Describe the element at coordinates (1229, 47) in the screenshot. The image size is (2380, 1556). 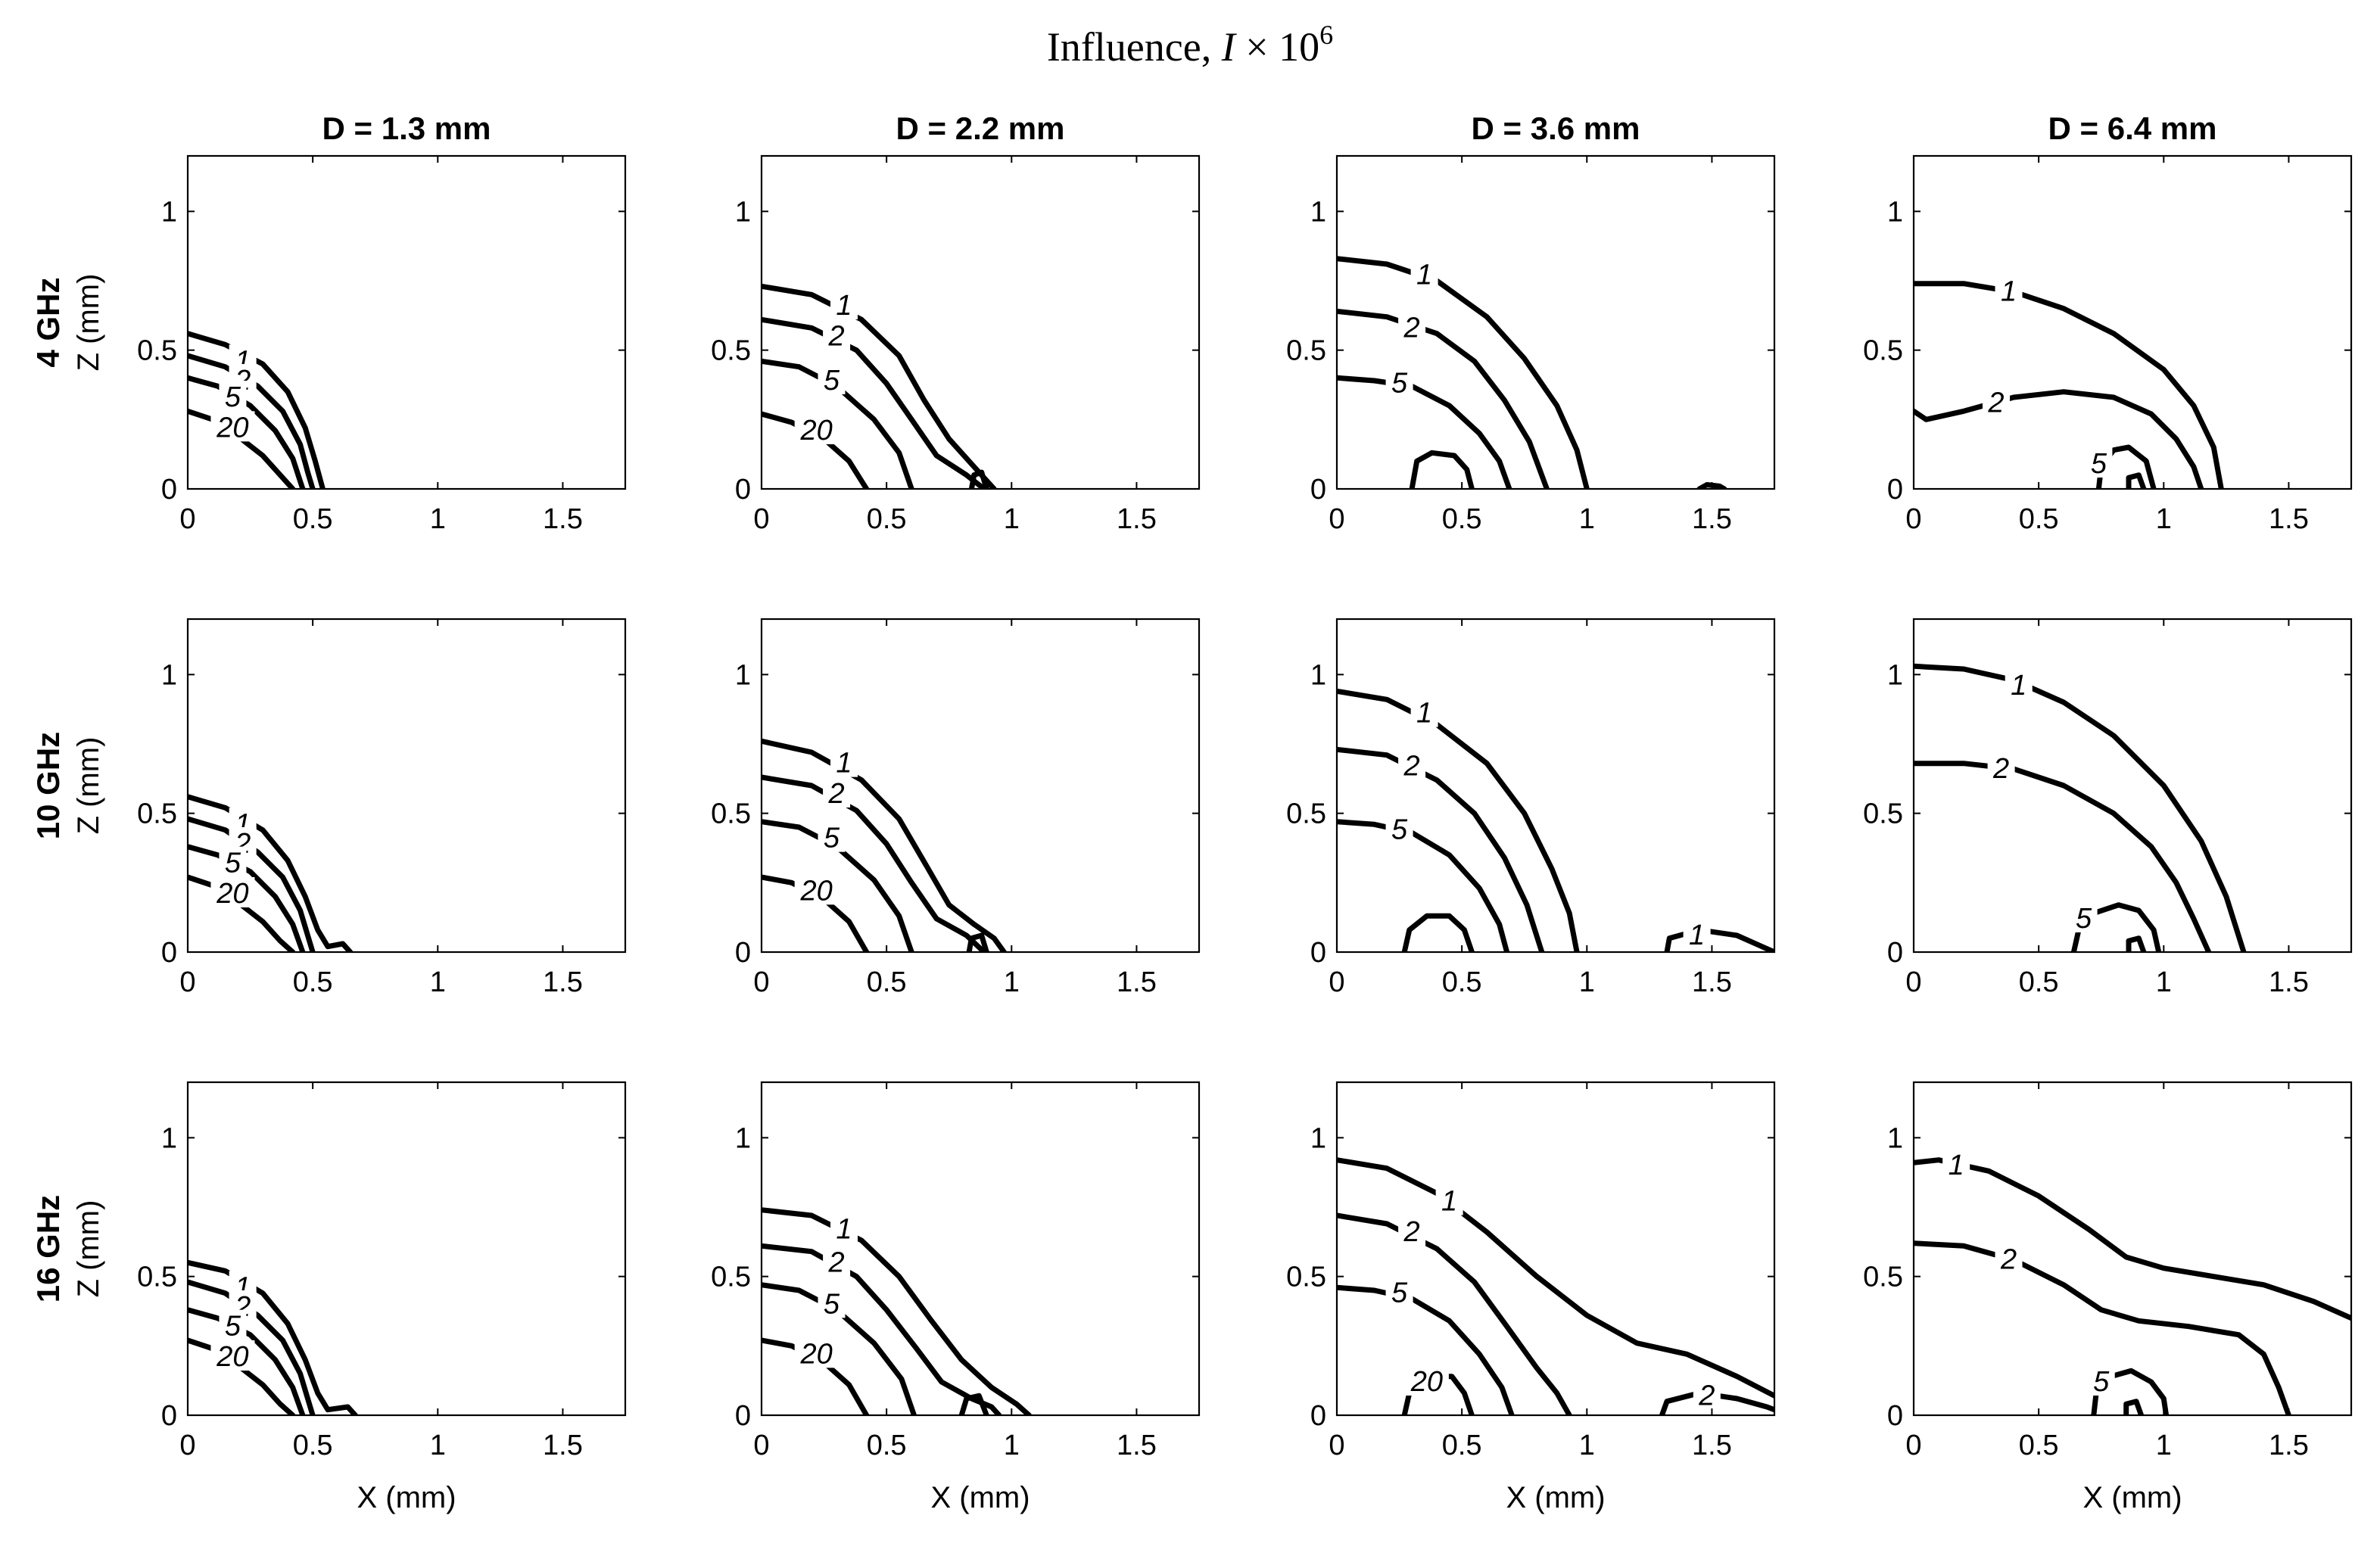
I see `figure-title-variable: I` at that location.